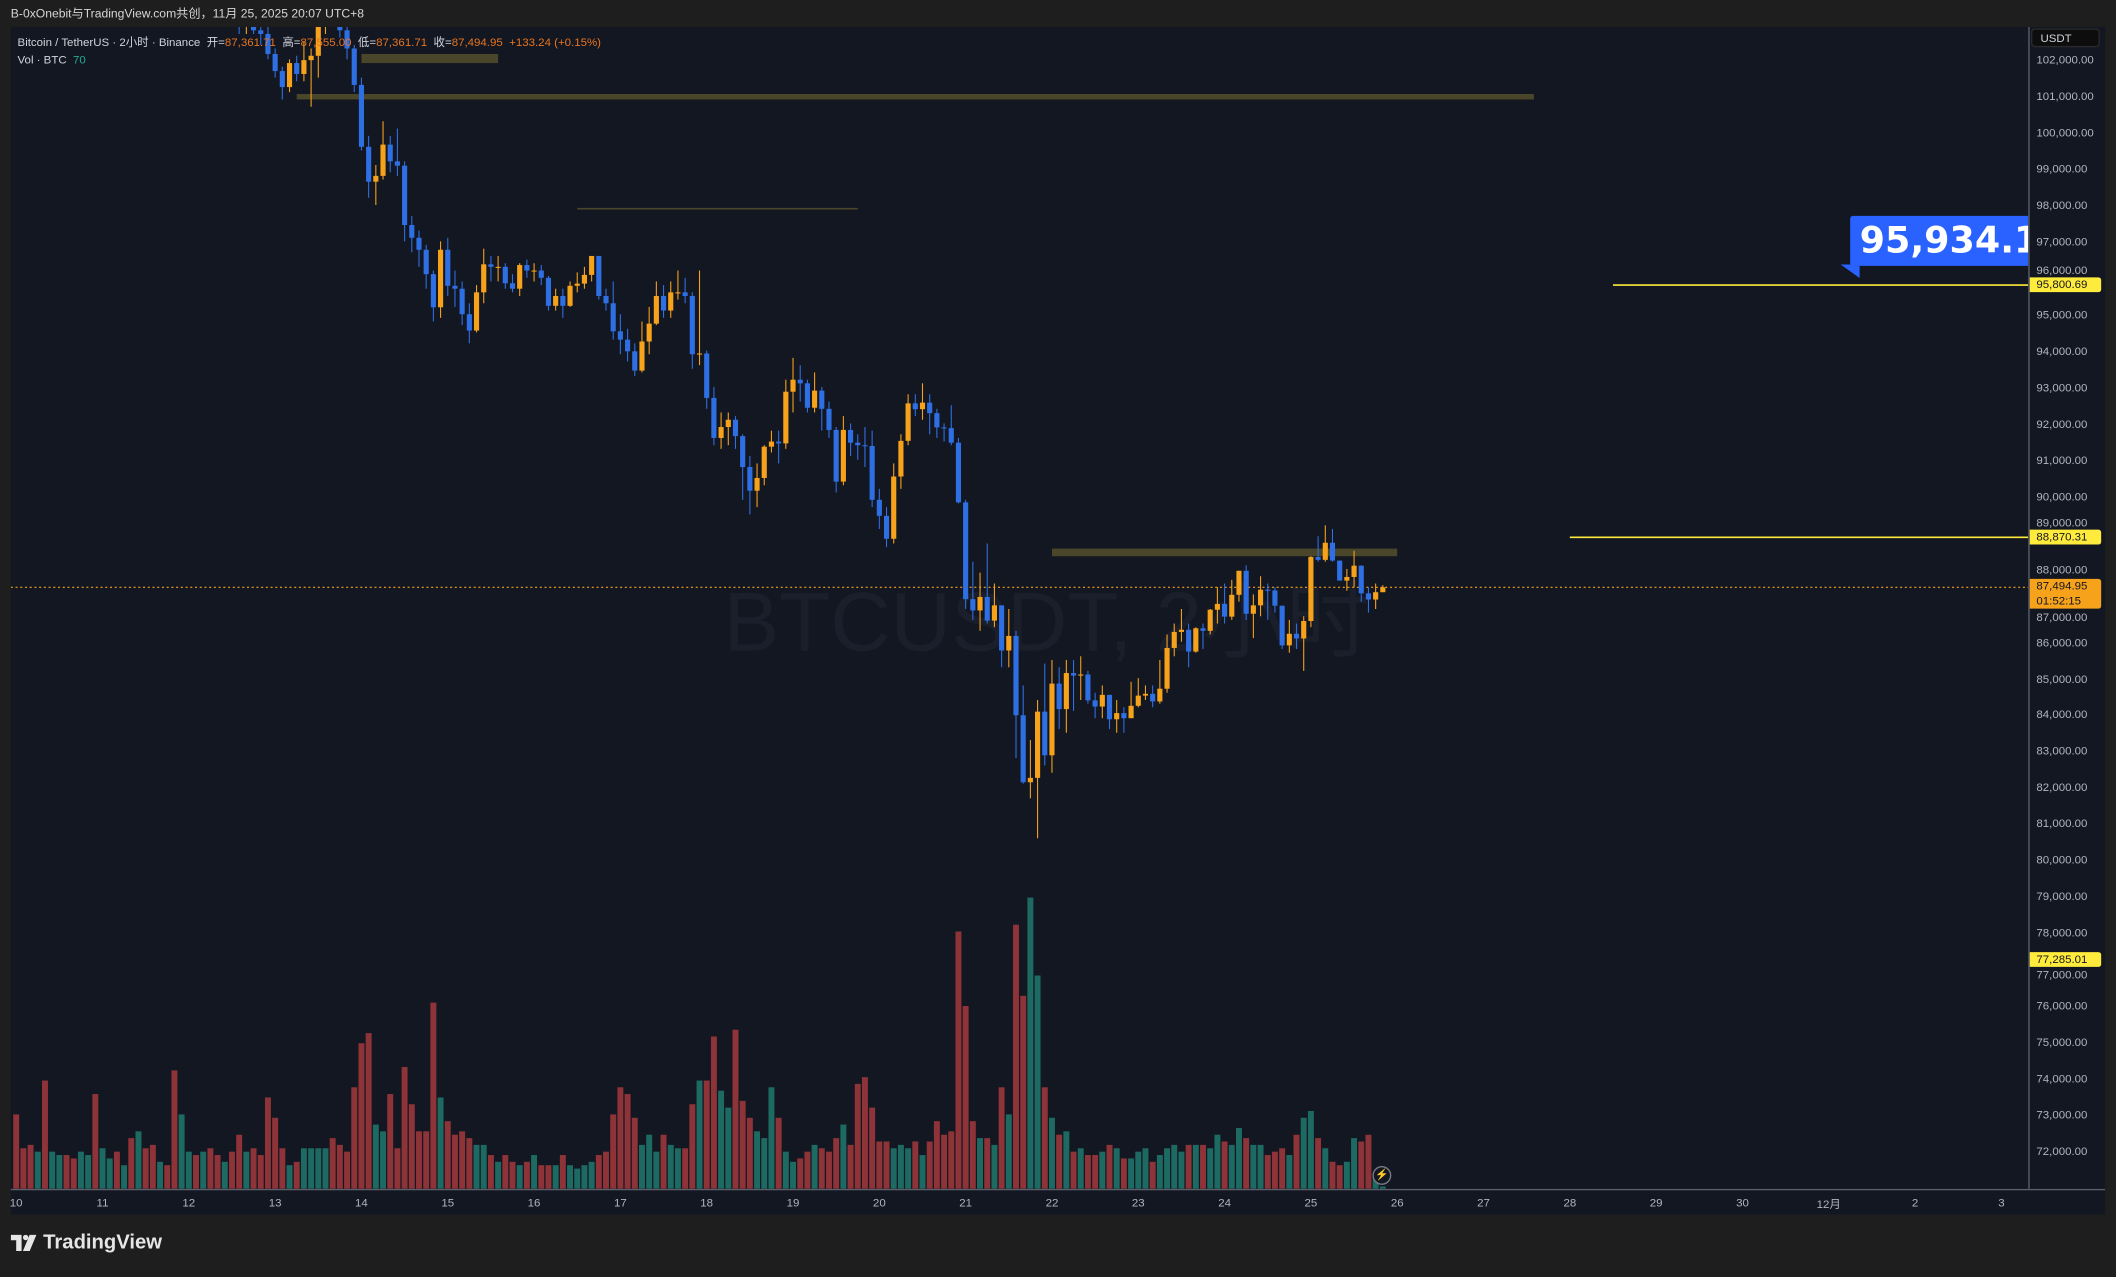 The height and width of the screenshot is (1277, 2116). What do you see at coordinates (2062, 350) in the screenshot?
I see `price-tick: 94,000.00` at bounding box center [2062, 350].